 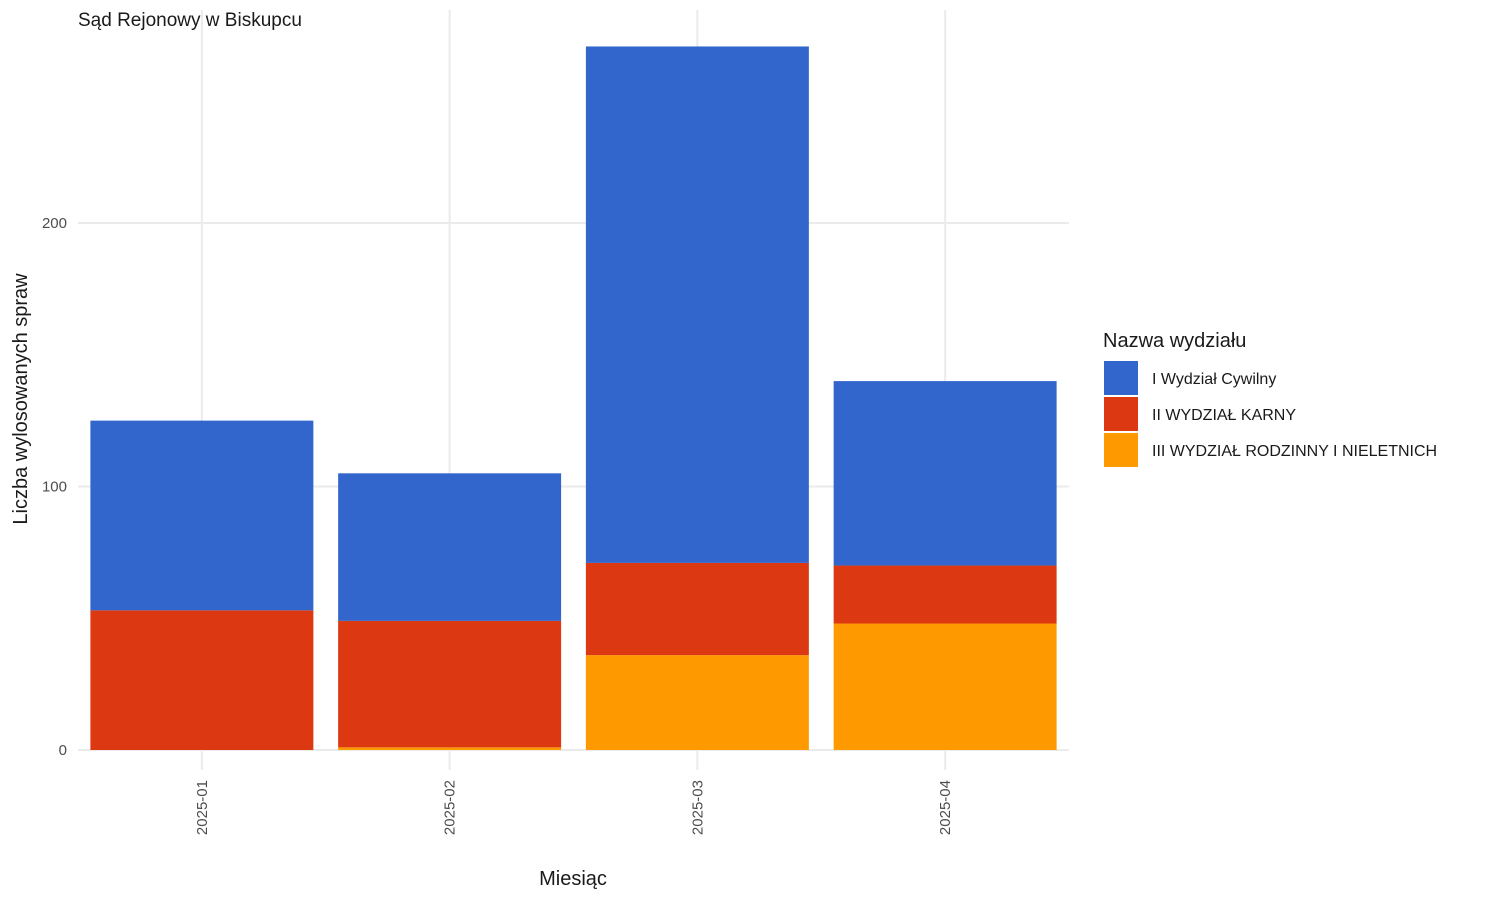 What do you see at coordinates (21, 399) in the screenshot?
I see `y-axis-title: Liczba wylosowanych spraw` at bounding box center [21, 399].